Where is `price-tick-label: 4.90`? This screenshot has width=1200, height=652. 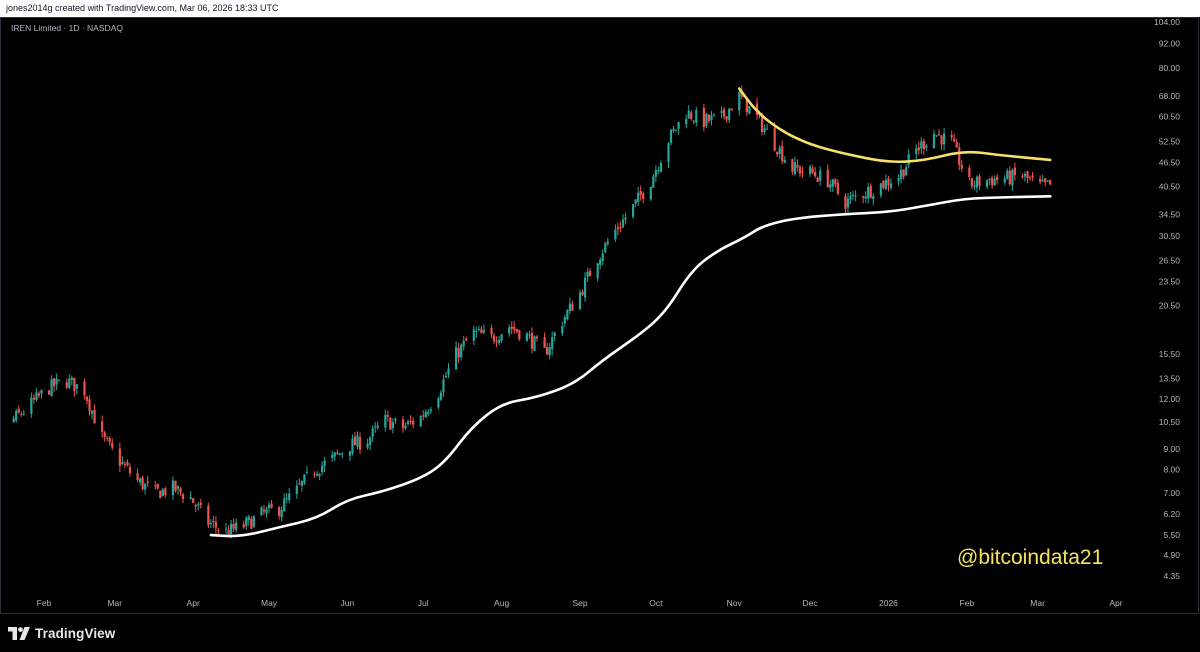 price-tick-label: 4.90 is located at coordinates (1171, 555).